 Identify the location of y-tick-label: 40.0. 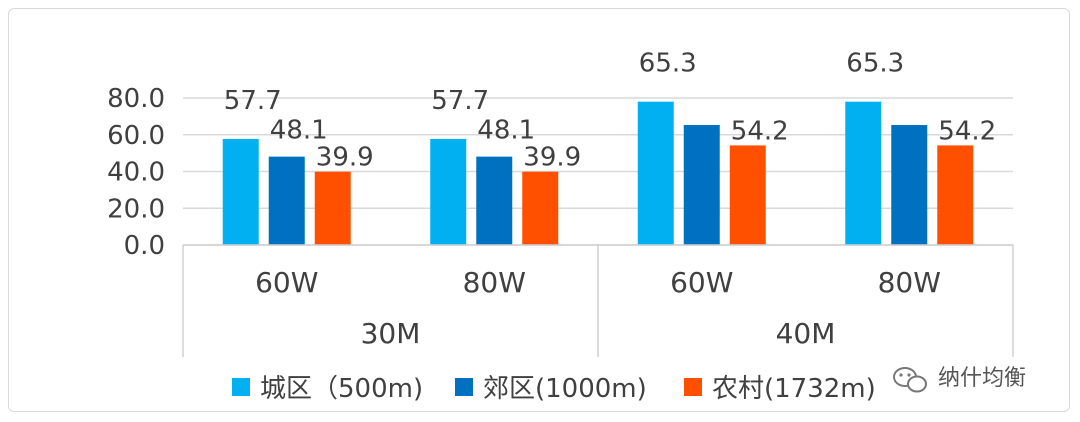
(136, 173).